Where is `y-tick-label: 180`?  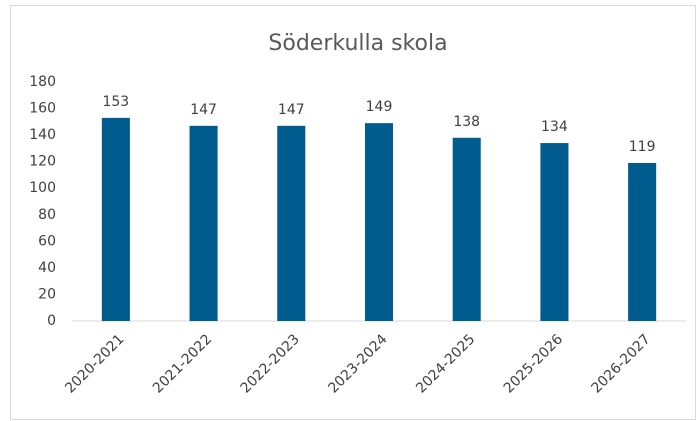 y-tick-label: 180 is located at coordinates (42, 82).